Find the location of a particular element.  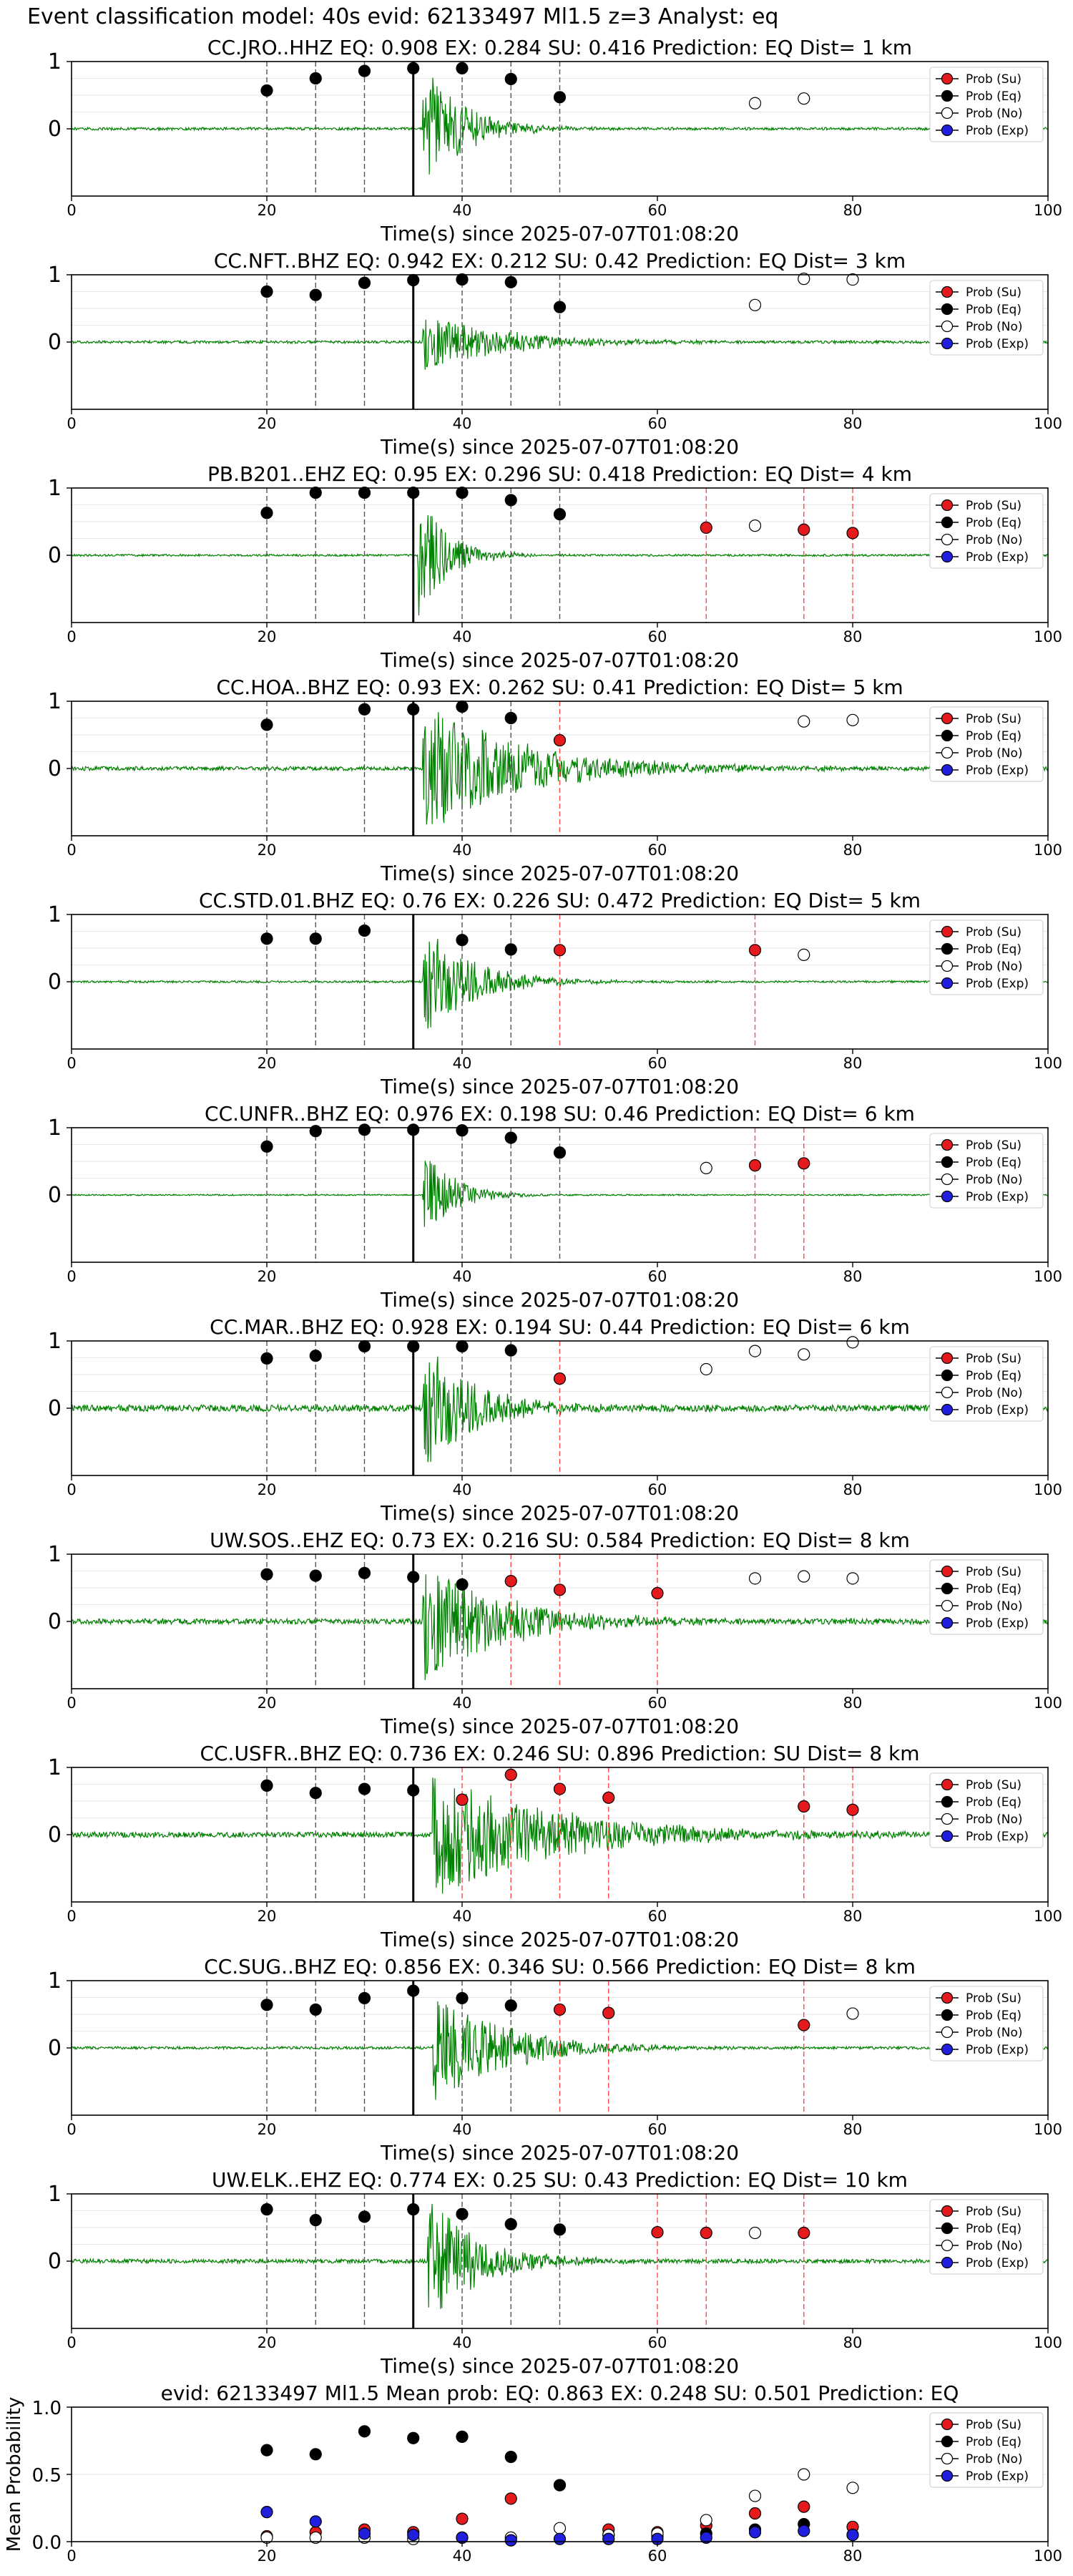

x-tick-label: 100 is located at coordinates (1048, 850).